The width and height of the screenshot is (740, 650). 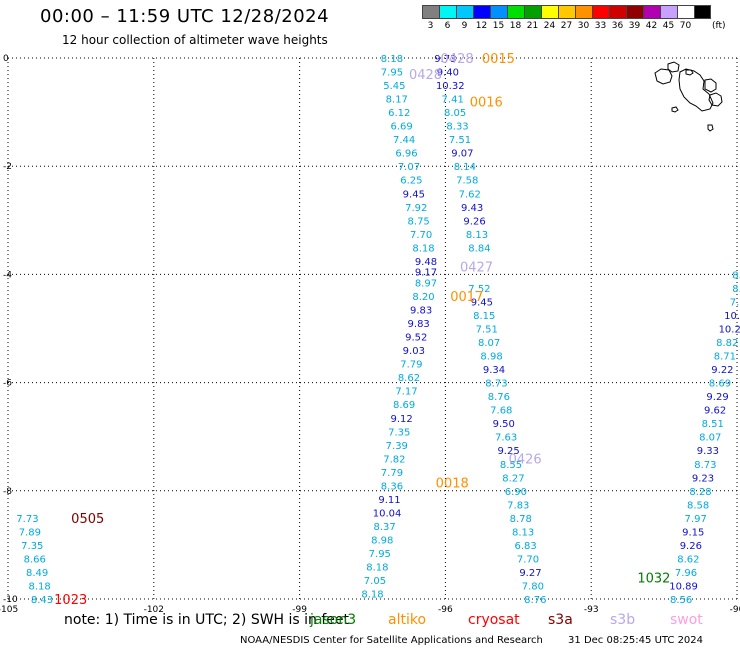 I want to click on wave-height-value: 8.36, so click(x=392, y=486).